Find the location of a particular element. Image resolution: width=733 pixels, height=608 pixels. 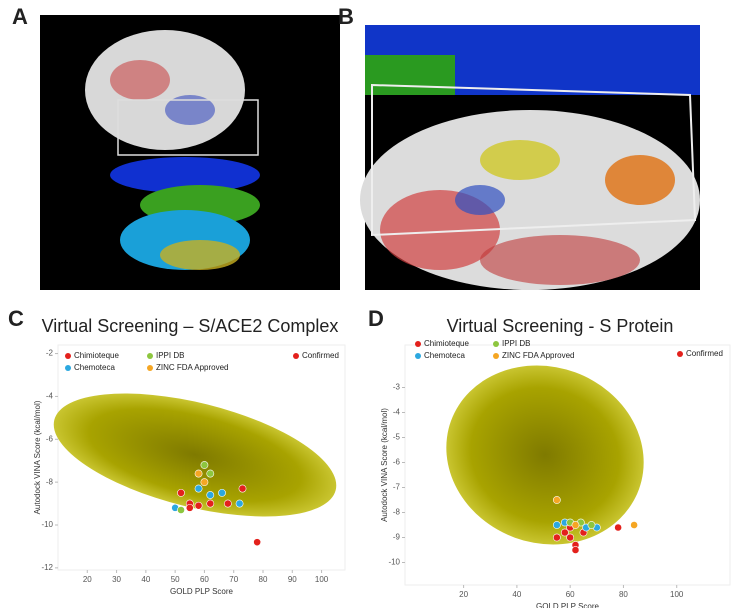

y-tick-label: -5 is located at coordinates (397, 437).